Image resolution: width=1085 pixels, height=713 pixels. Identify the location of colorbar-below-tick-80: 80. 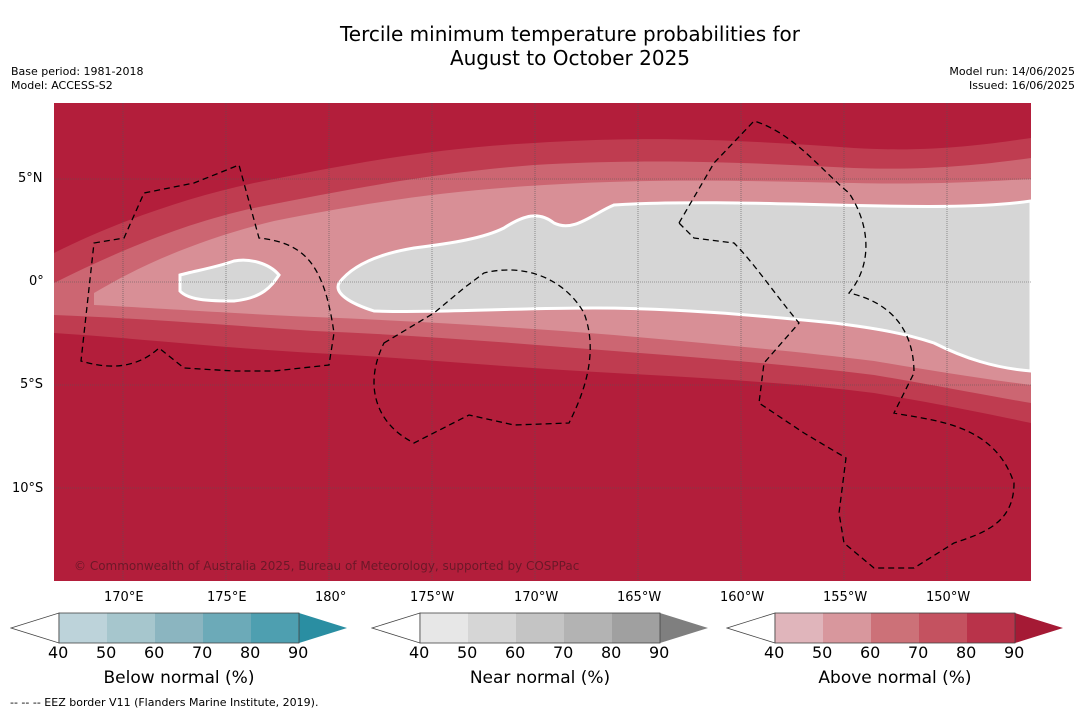
(250, 652).